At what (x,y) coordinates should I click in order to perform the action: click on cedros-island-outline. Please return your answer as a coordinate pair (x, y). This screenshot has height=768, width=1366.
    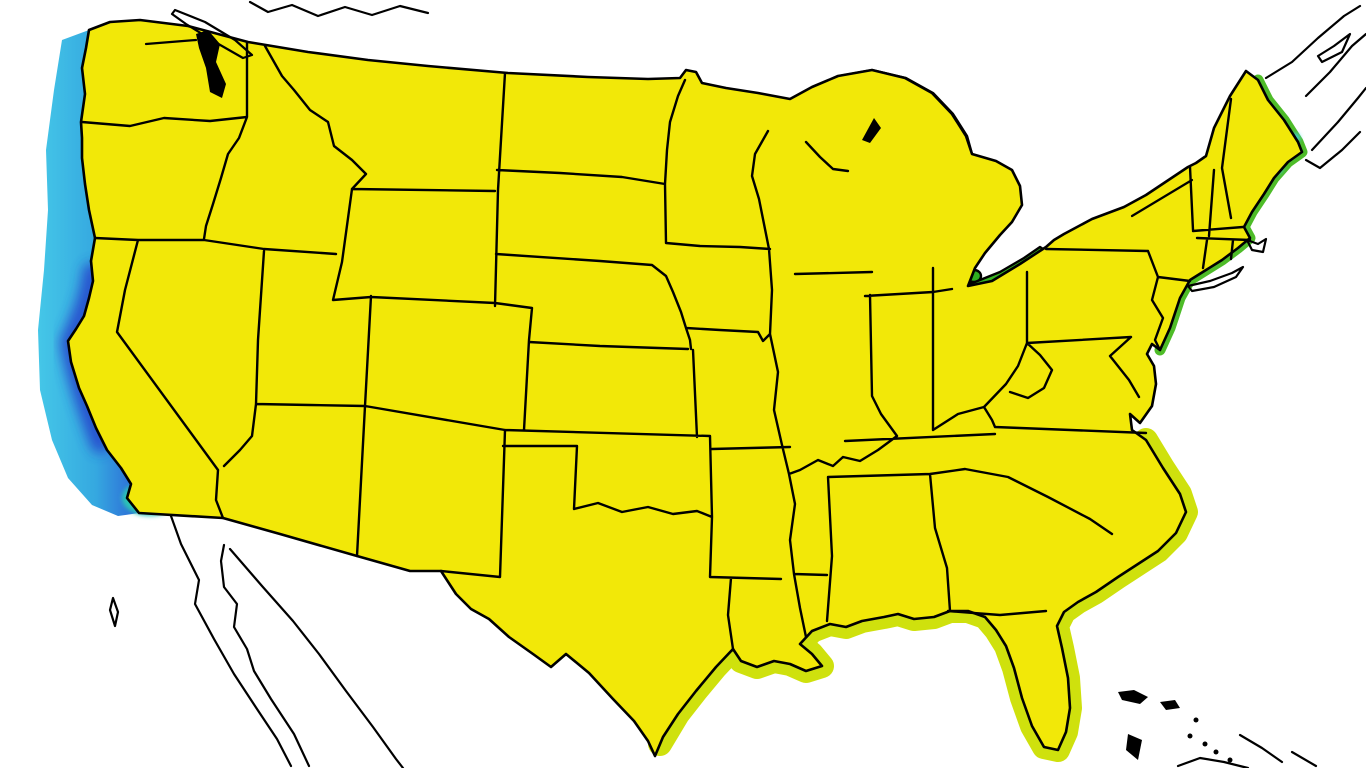
    Looking at the image, I should click on (114, 612).